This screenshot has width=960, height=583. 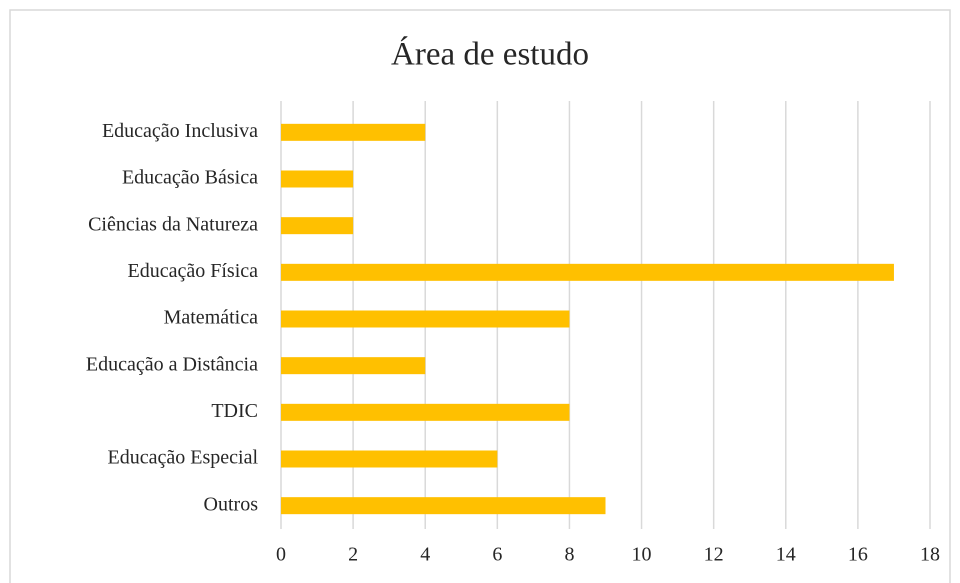 I want to click on x-tick-label: 12, so click(x=714, y=555).